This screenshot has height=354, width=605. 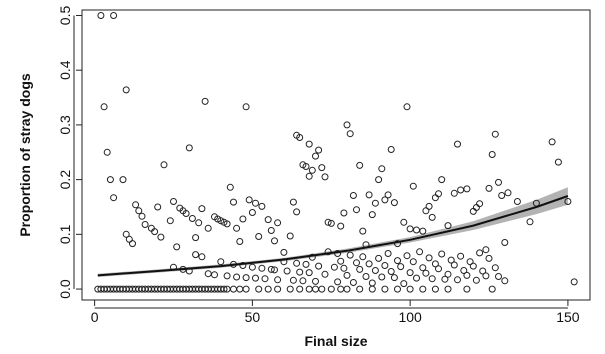 What do you see at coordinates (410, 317) in the screenshot?
I see `x-tick-label: 100` at bounding box center [410, 317].